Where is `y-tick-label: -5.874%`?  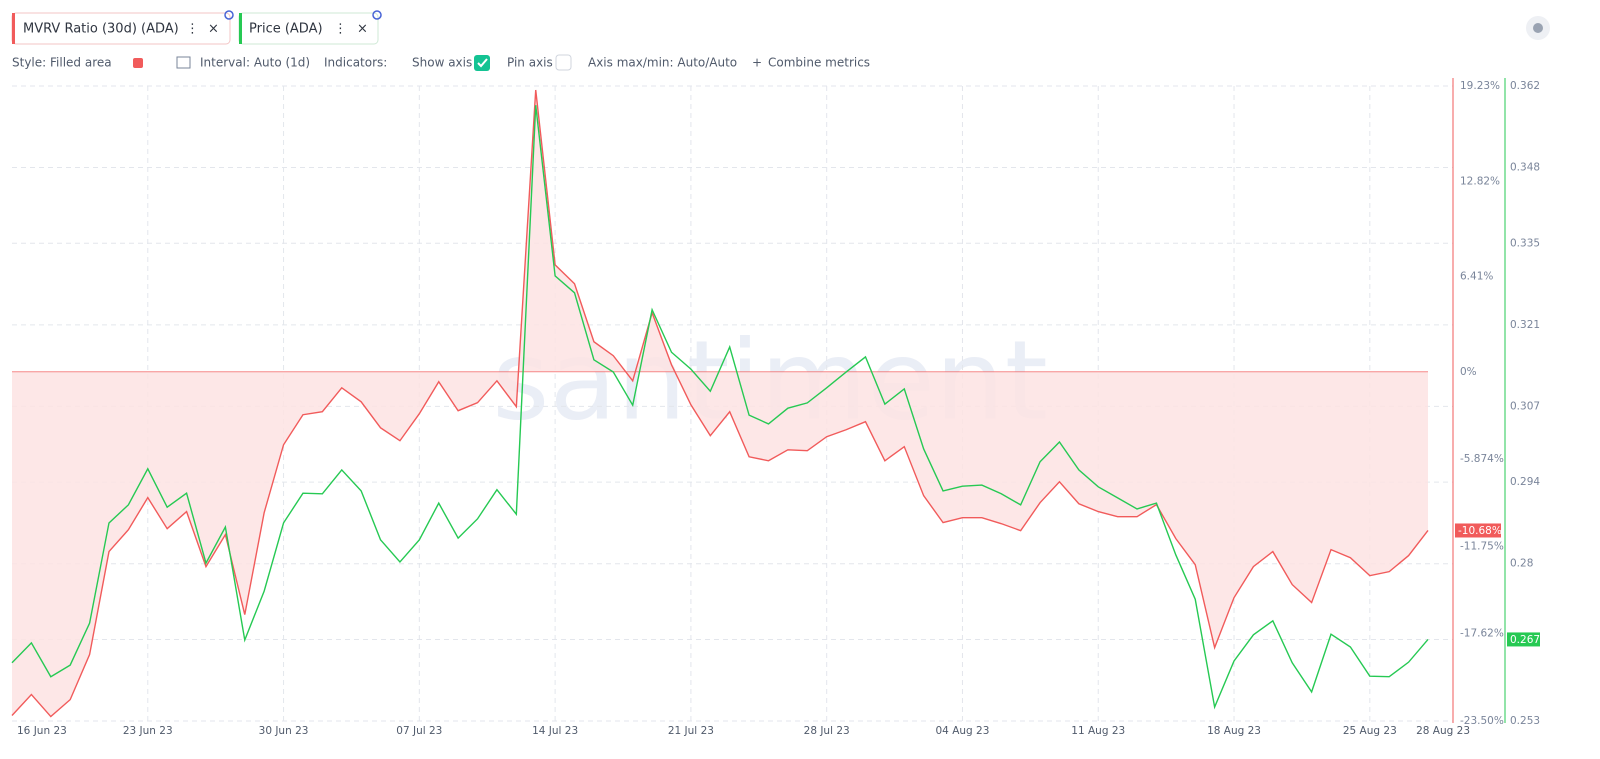
y-tick-label: -5.874% is located at coordinates (1482, 459).